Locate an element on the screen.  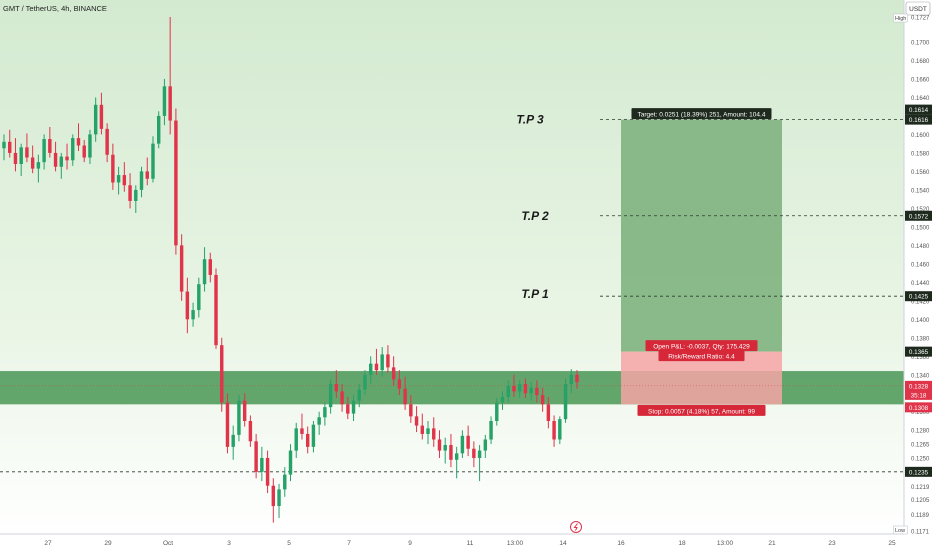
y-tick-label: 0.1205 is located at coordinates (920, 501).